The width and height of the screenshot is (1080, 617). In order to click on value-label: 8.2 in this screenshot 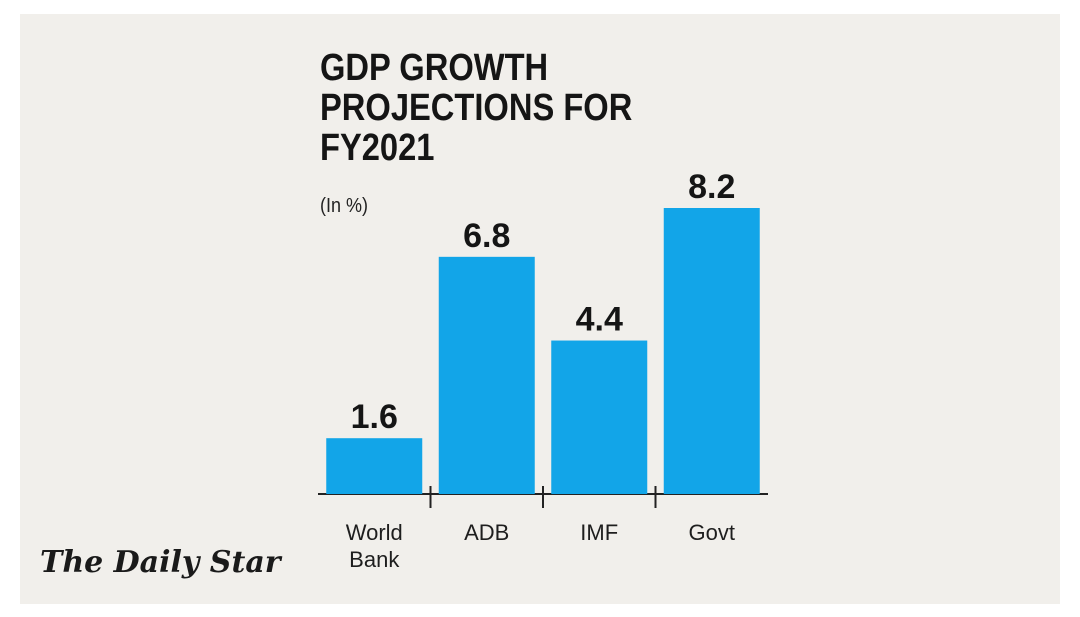, I will do `click(711, 187)`.